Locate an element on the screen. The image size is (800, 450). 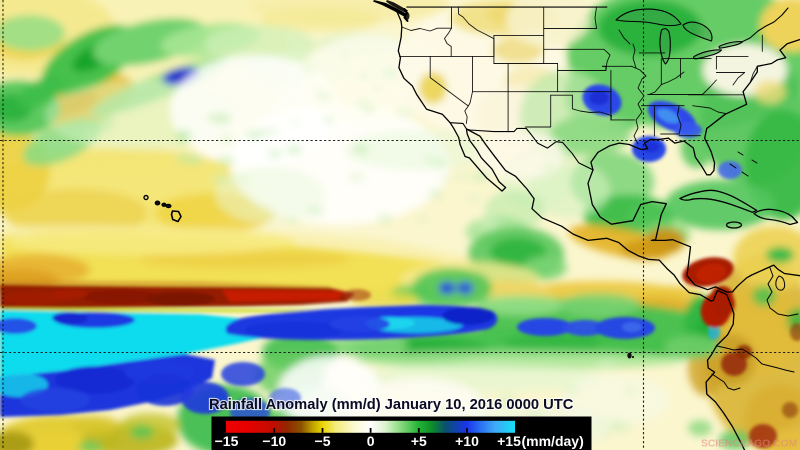
svg-text: +15 is located at coordinates (509, 441).